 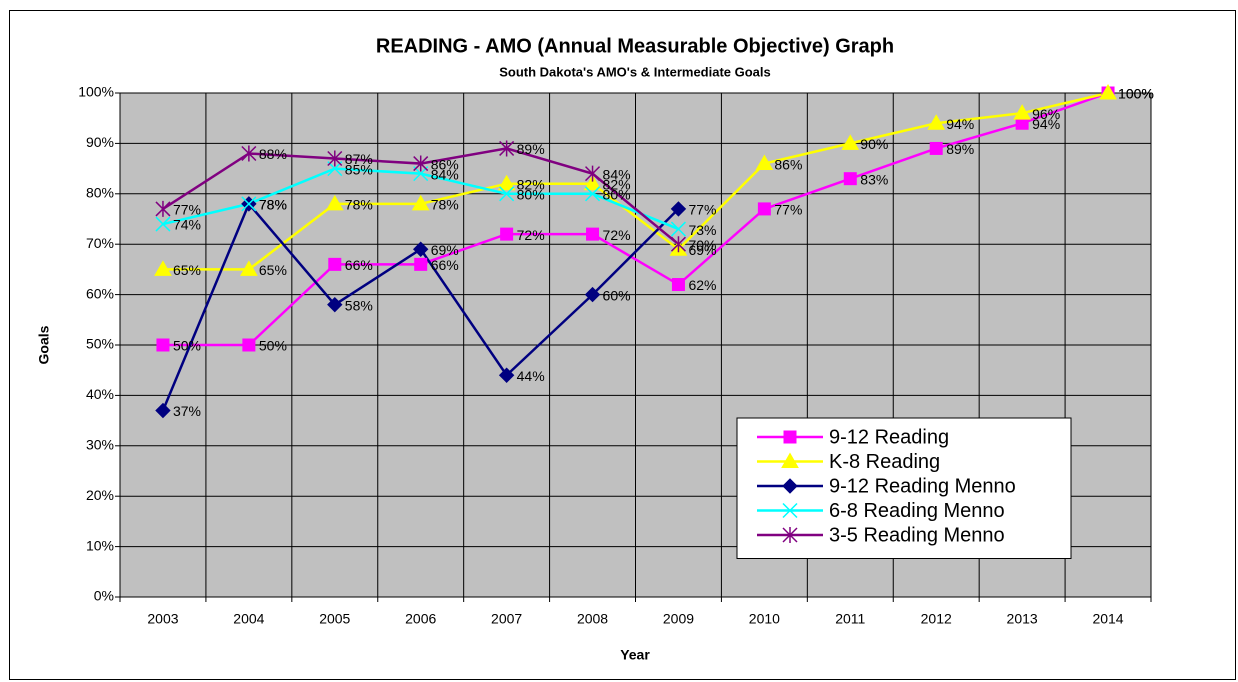 What do you see at coordinates (922, 486) in the screenshot?
I see `legend-label: 9-12 Reading Menno` at bounding box center [922, 486].